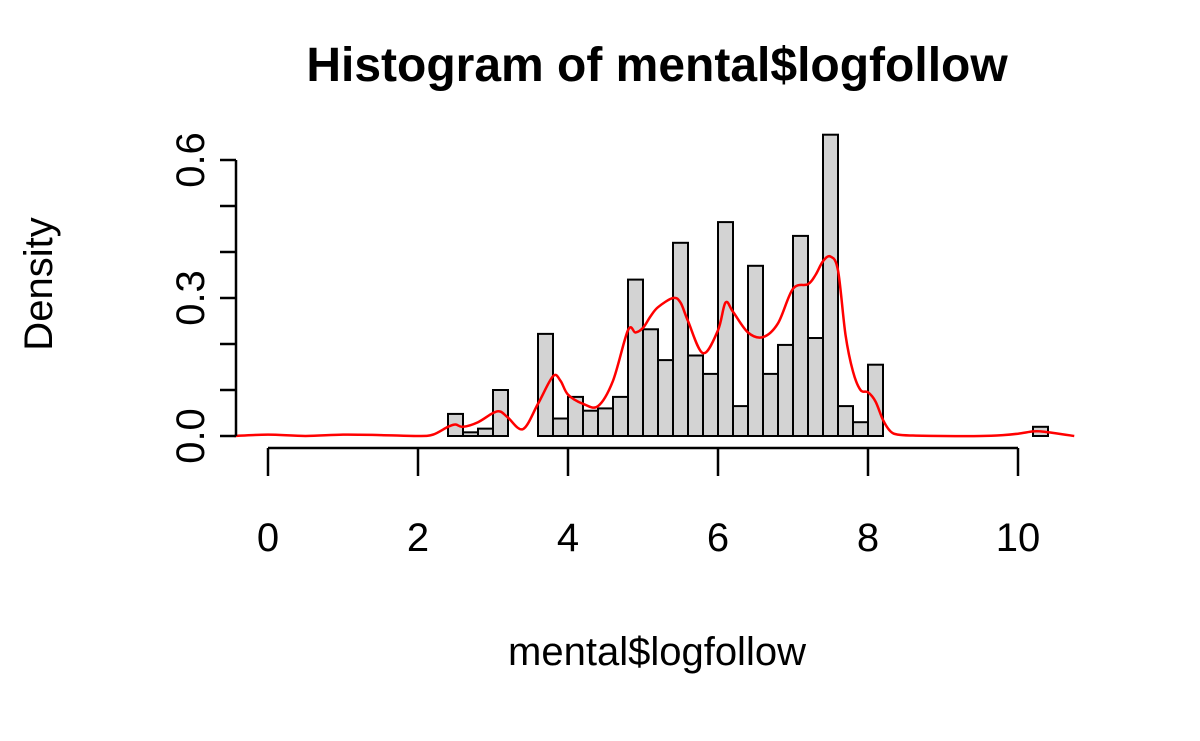  I want to click on y-tick-label: 0.6, so click(191, 160).